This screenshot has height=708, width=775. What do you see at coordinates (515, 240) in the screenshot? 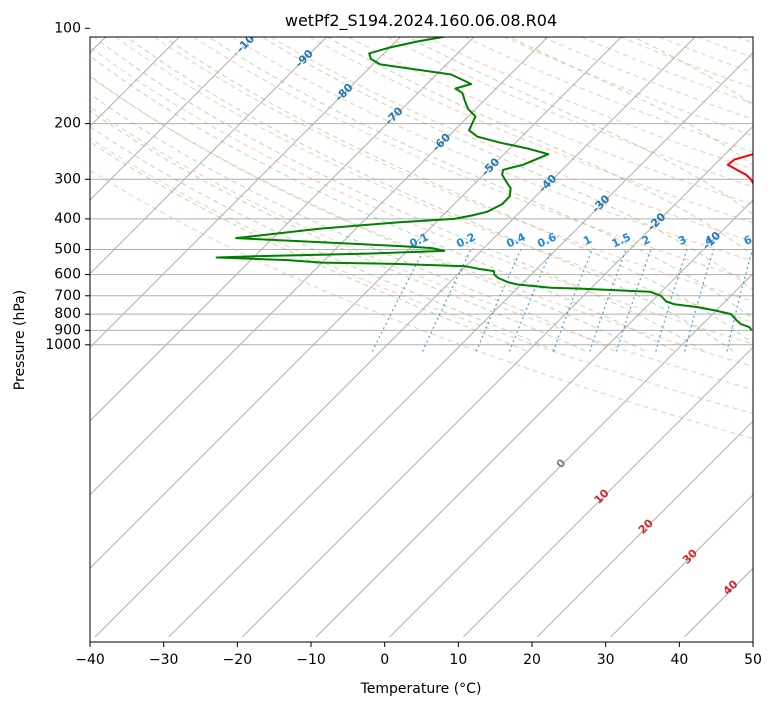
I see `mixing-ratio-label: 0.4` at bounding box center [515, 240].